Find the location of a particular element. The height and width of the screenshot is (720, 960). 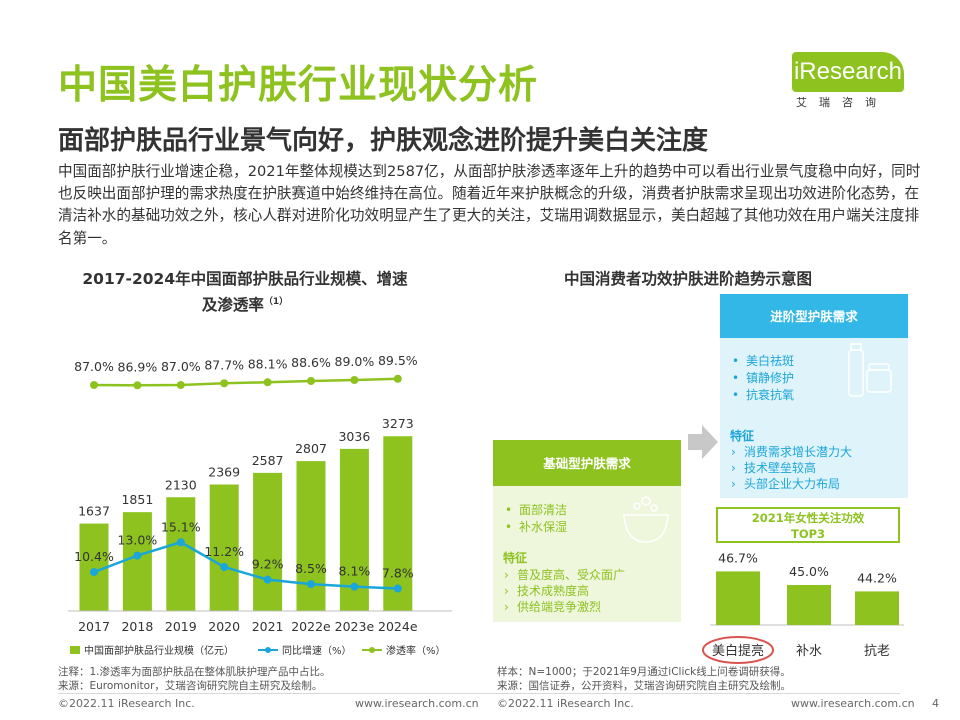

bar-value-label: 2369 is located at coordinates (224, 471).